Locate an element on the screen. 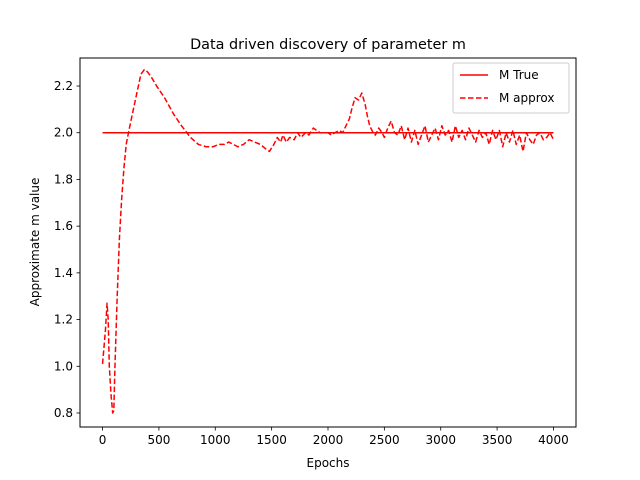 The height and width of the screenshot is (480, 640). x-axis: 0 500 1000 1500 2000 2500 3000 3500 4000 is located at coordinates (334, 437).